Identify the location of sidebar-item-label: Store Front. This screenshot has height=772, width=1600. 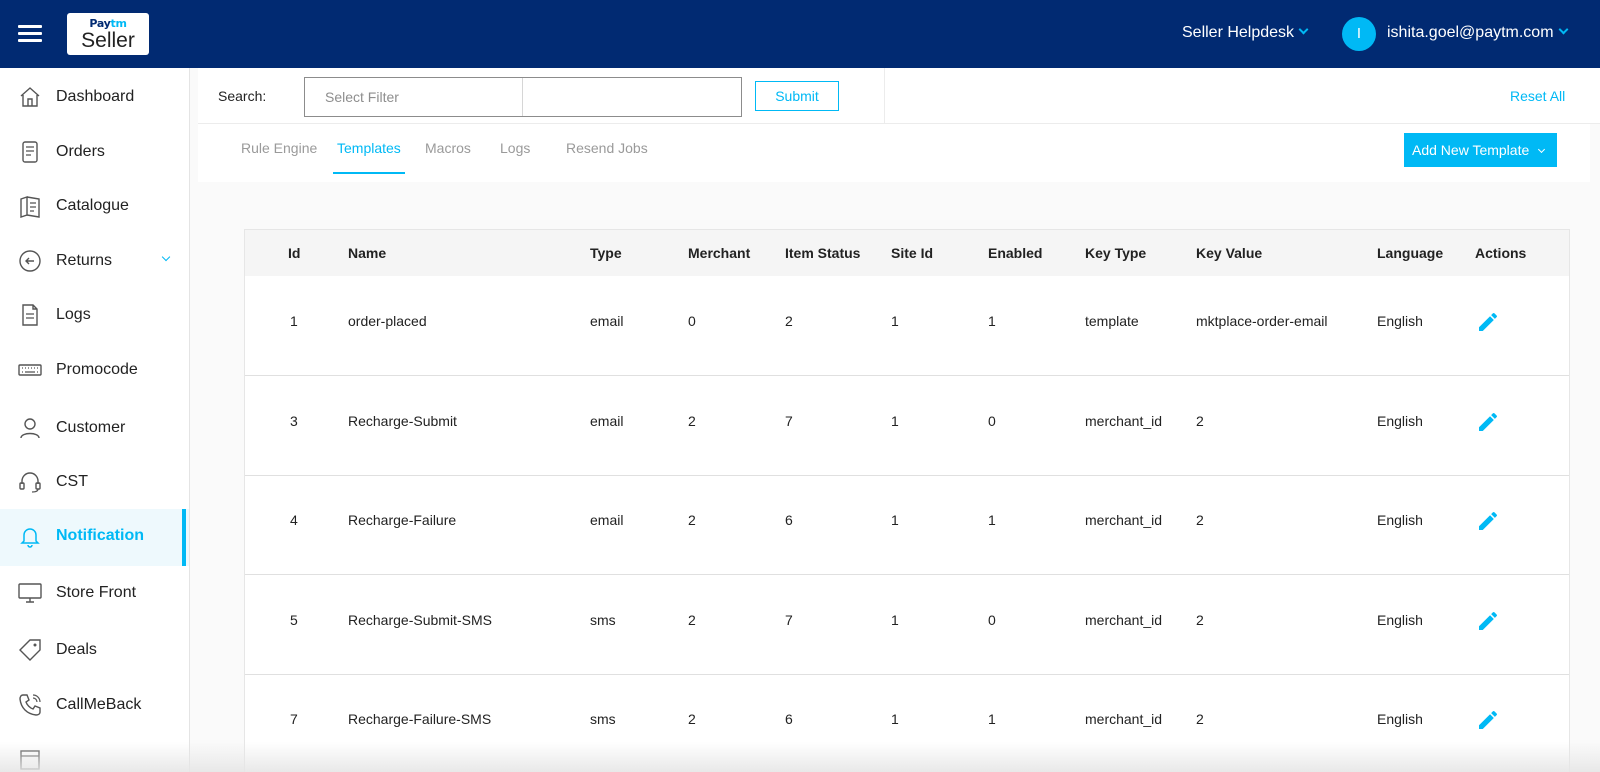
(96, 592).